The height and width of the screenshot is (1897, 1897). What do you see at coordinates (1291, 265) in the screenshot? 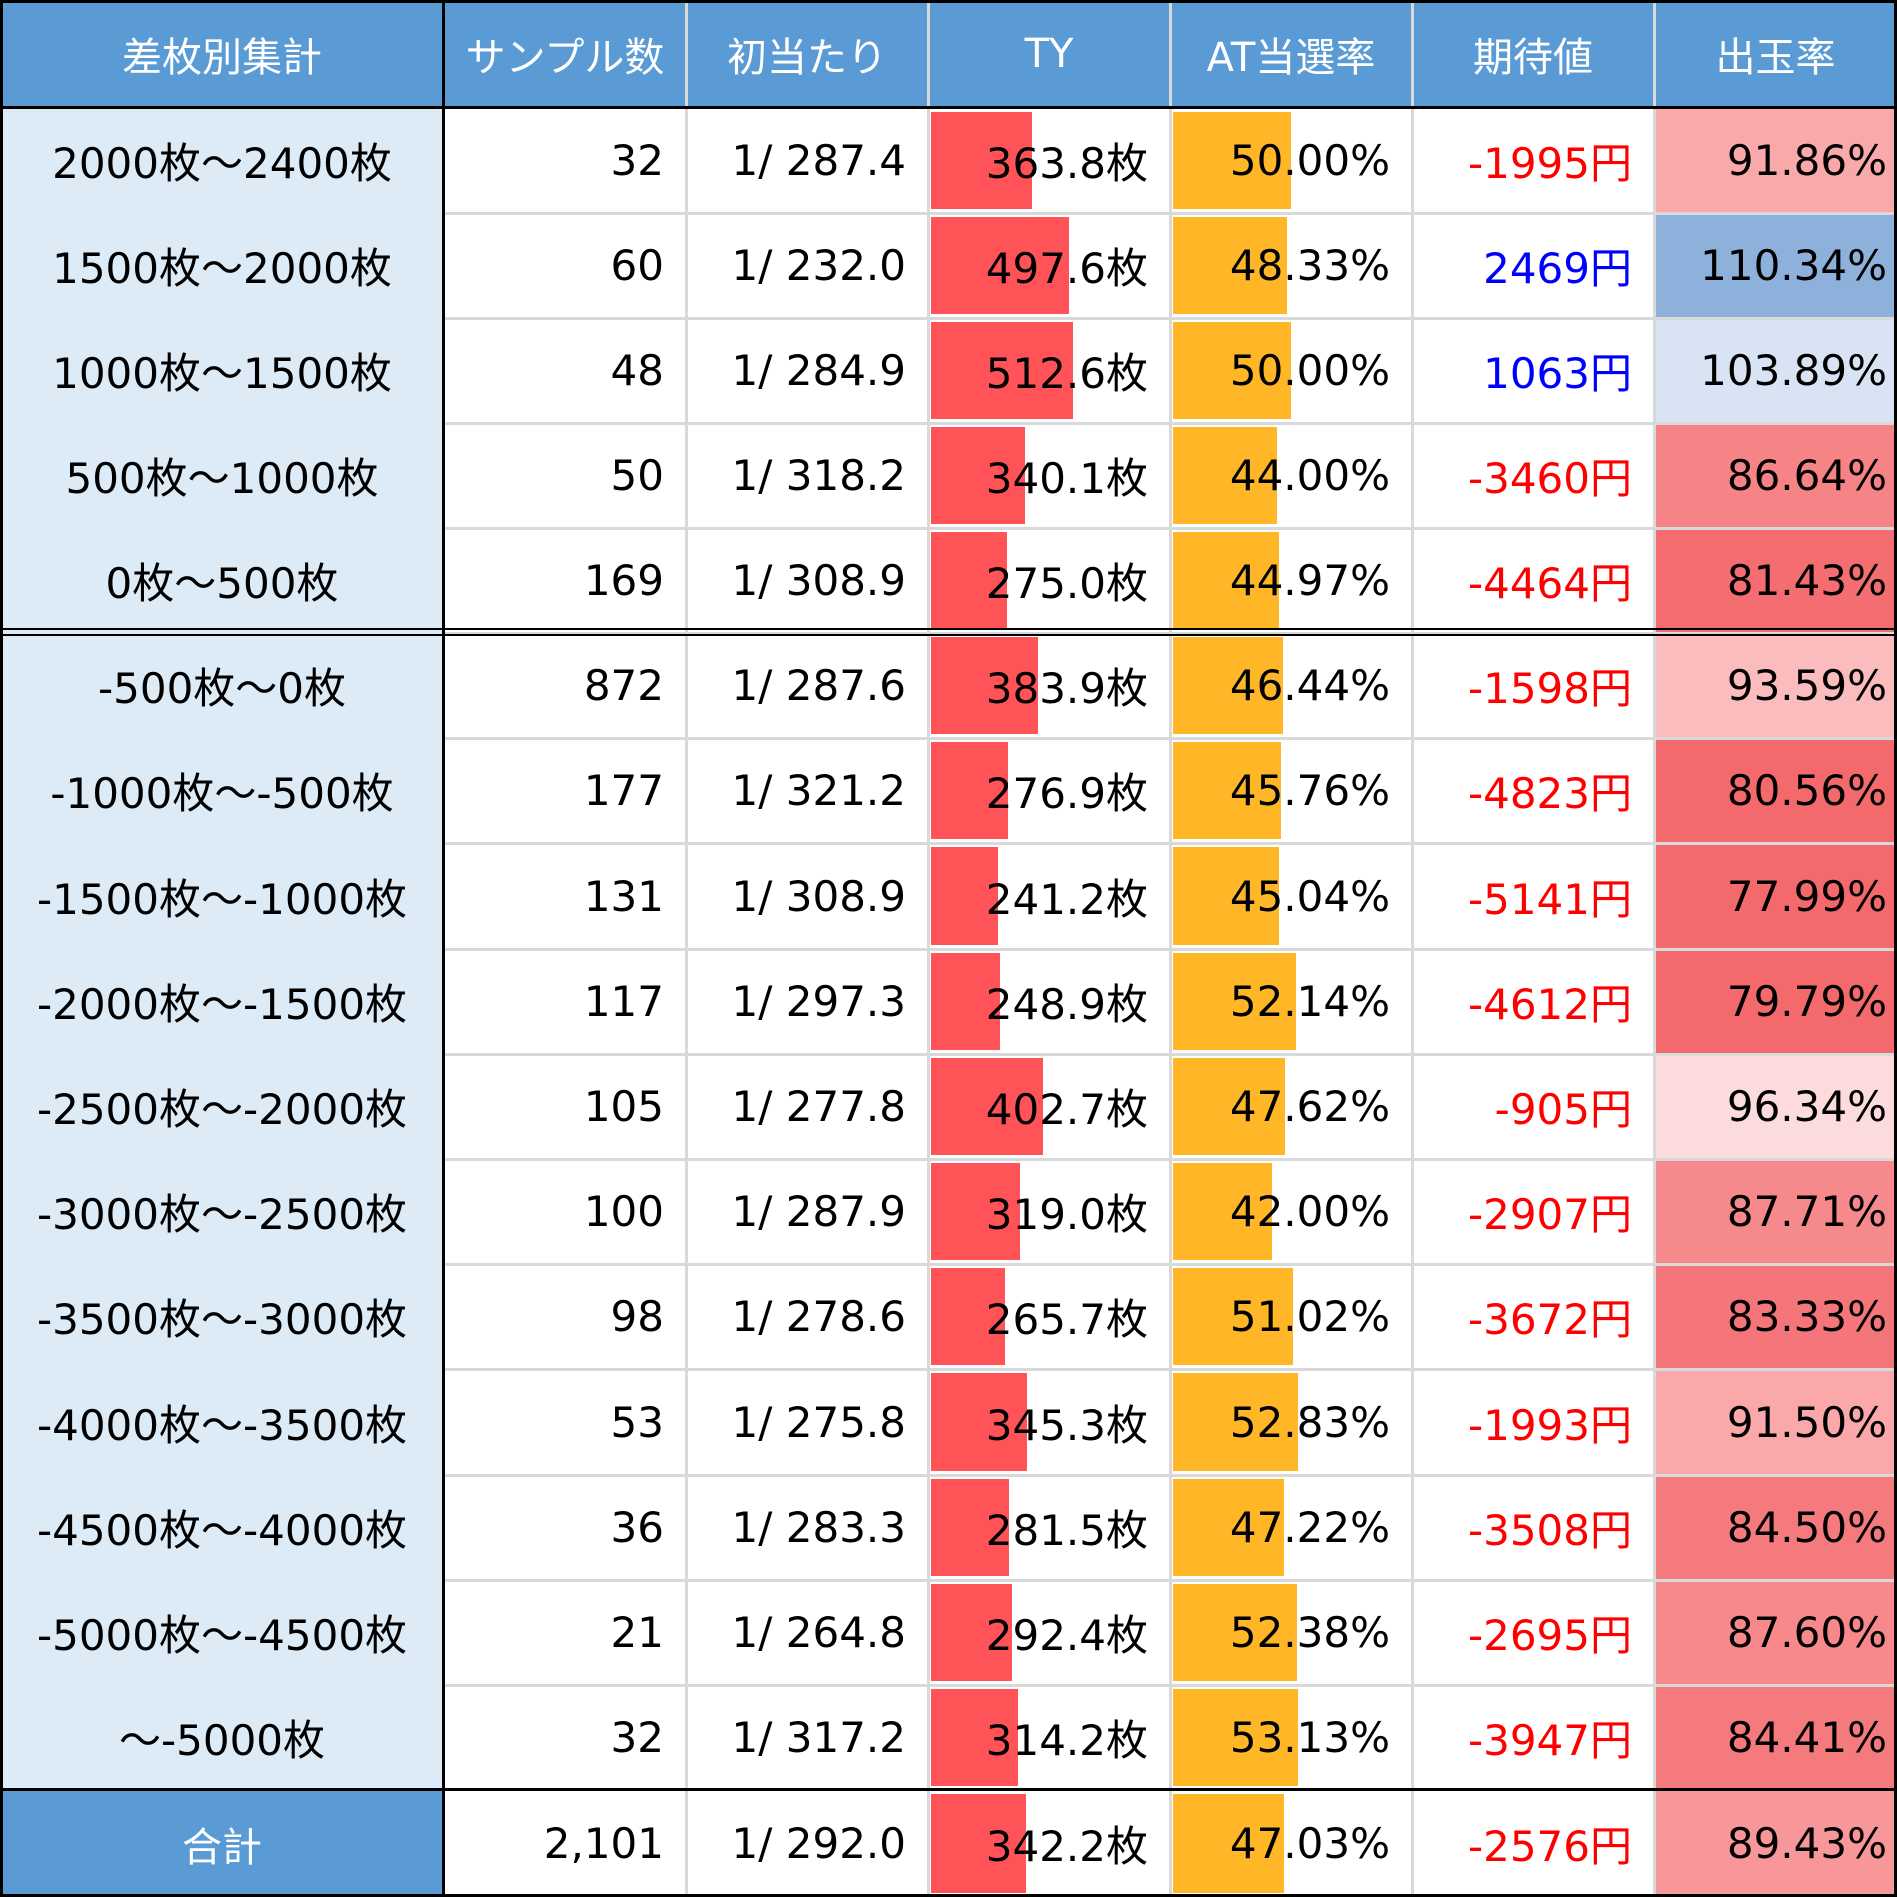
I see `at-rate-cell: 48.33%` at bounding box center [1291, 265].